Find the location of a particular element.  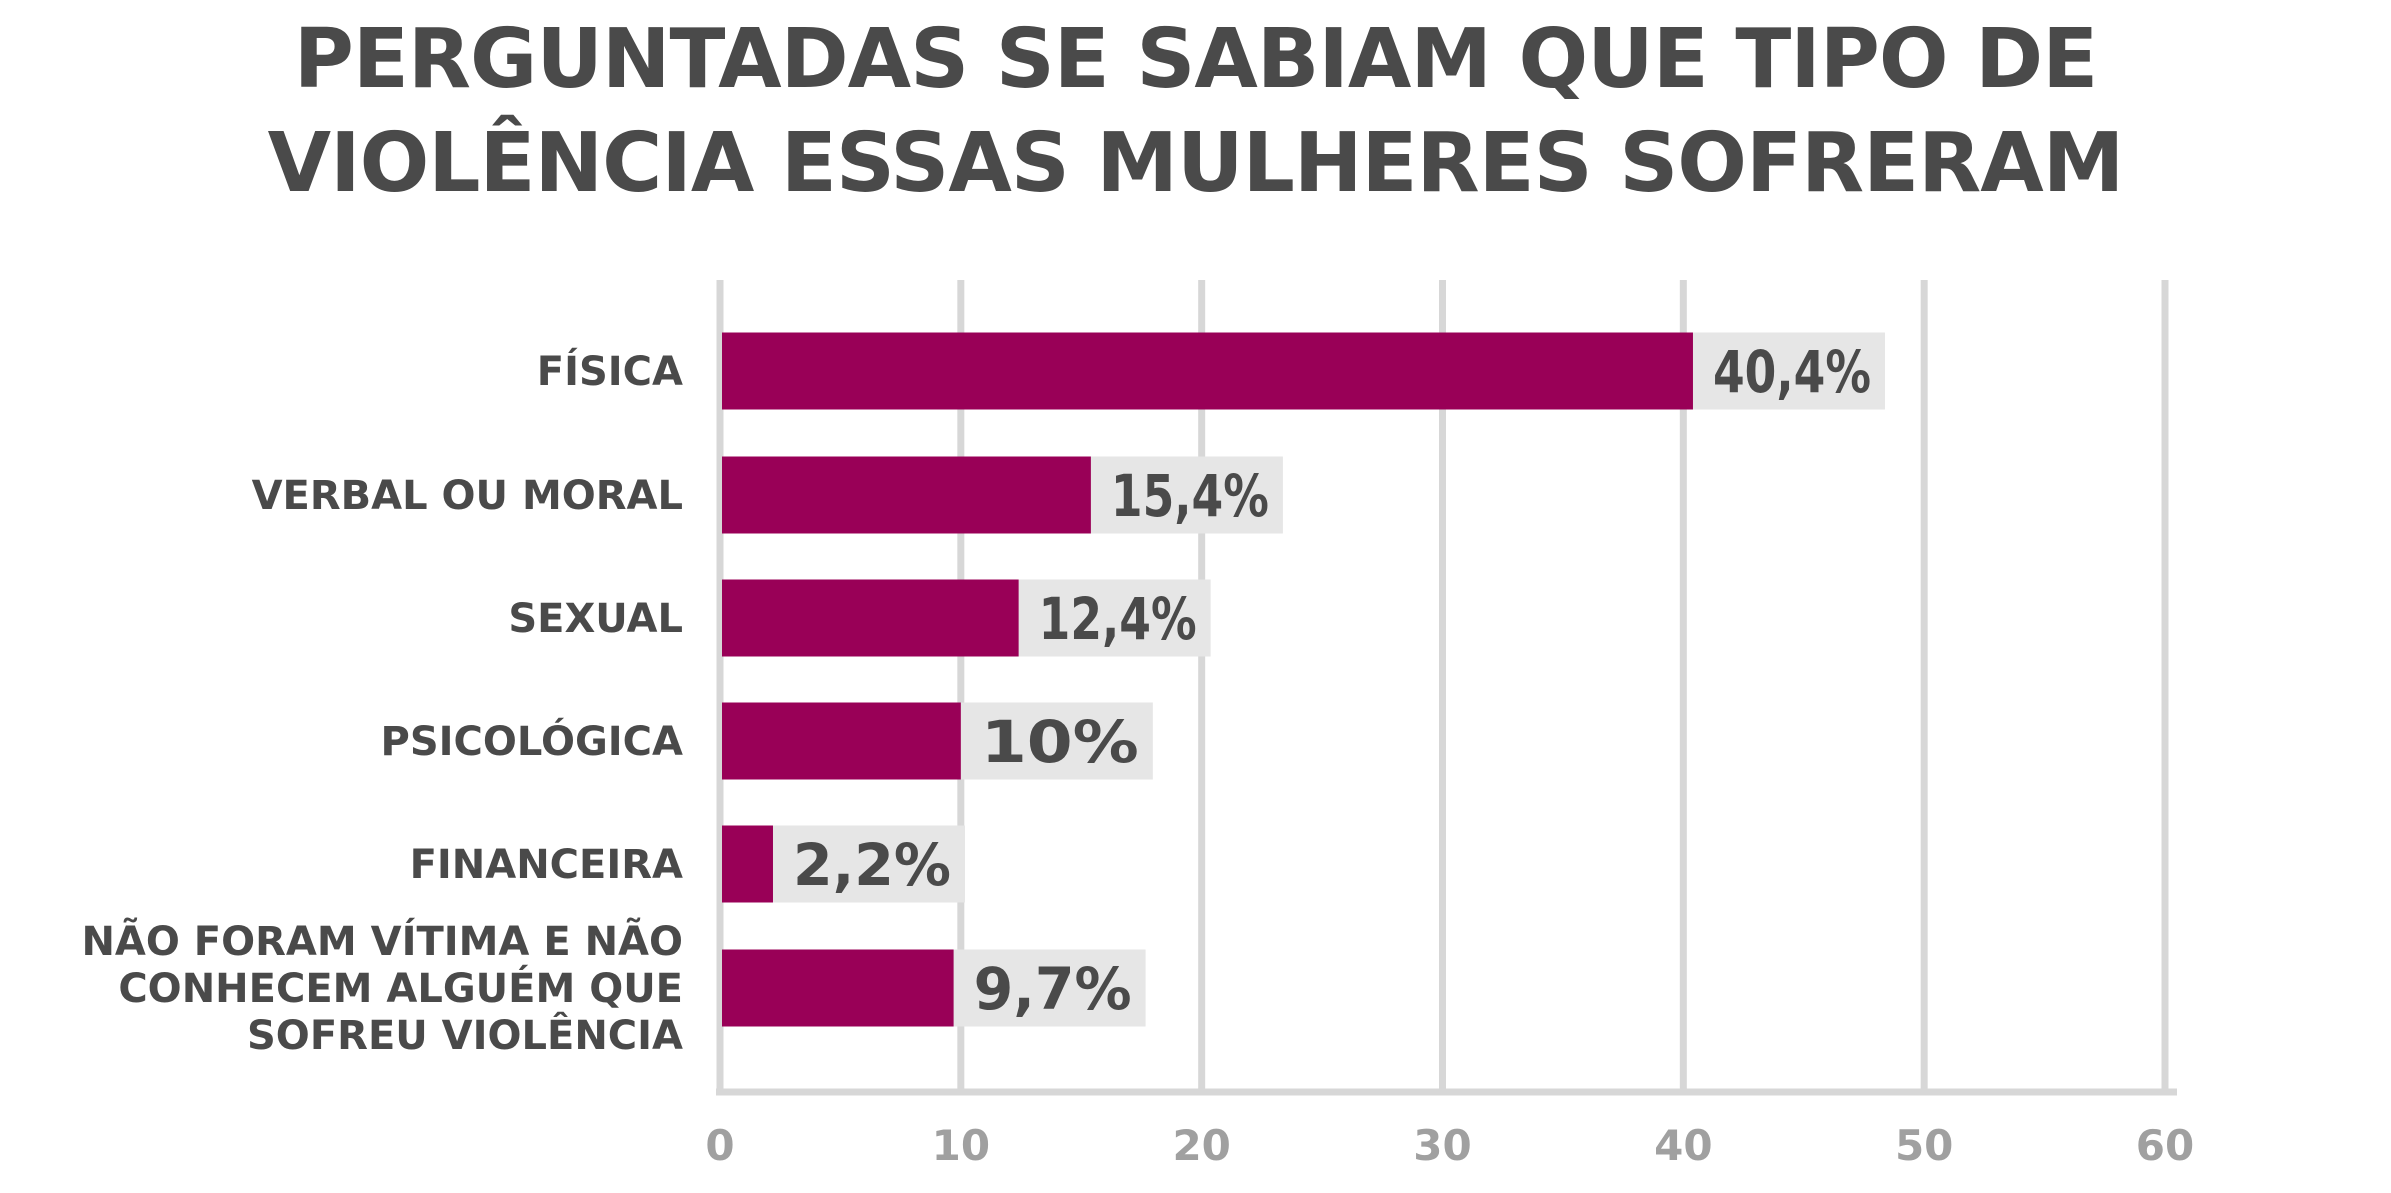

value-label-4: 10% is located at coordinates (1060, 742).